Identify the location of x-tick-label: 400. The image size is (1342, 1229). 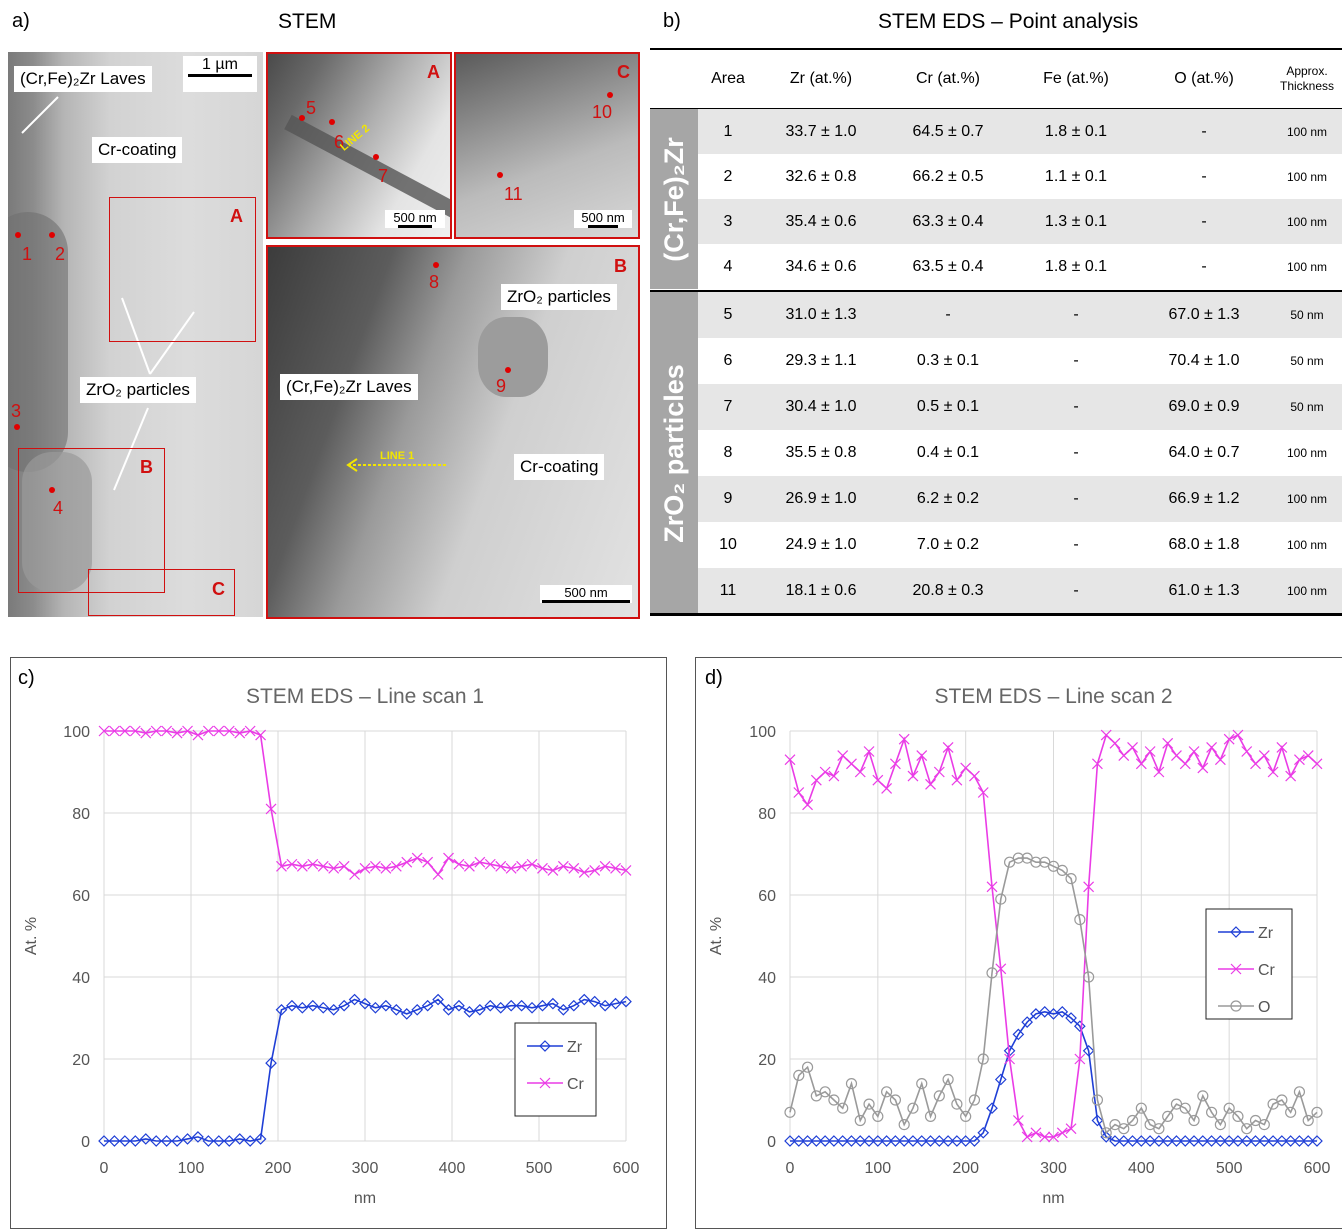
(1141, 1168).